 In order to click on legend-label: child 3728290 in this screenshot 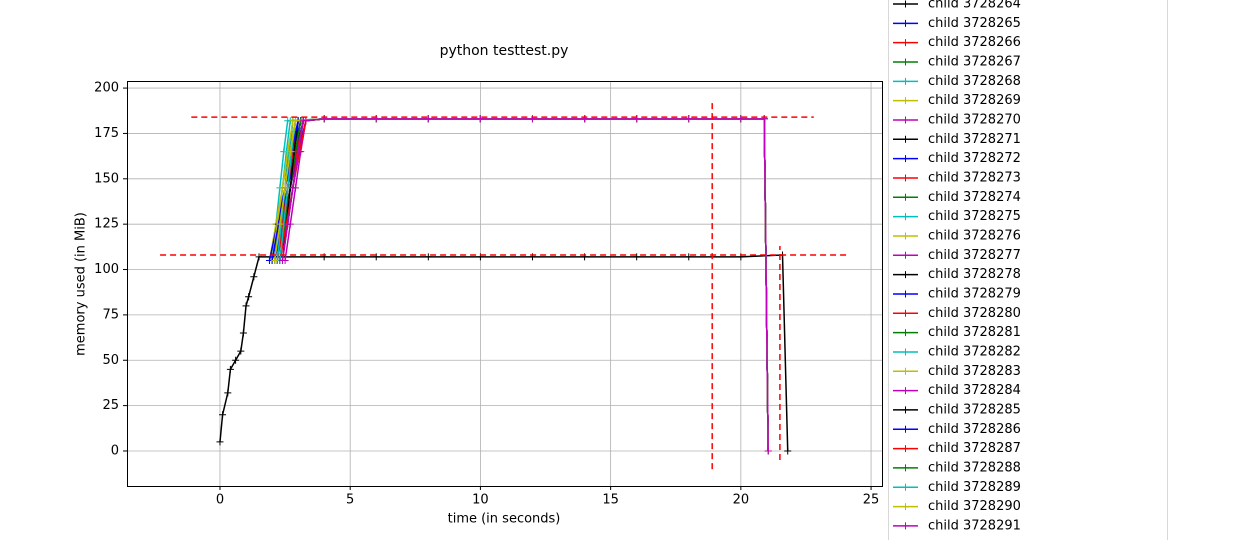, I will do `click(974, 506)`.